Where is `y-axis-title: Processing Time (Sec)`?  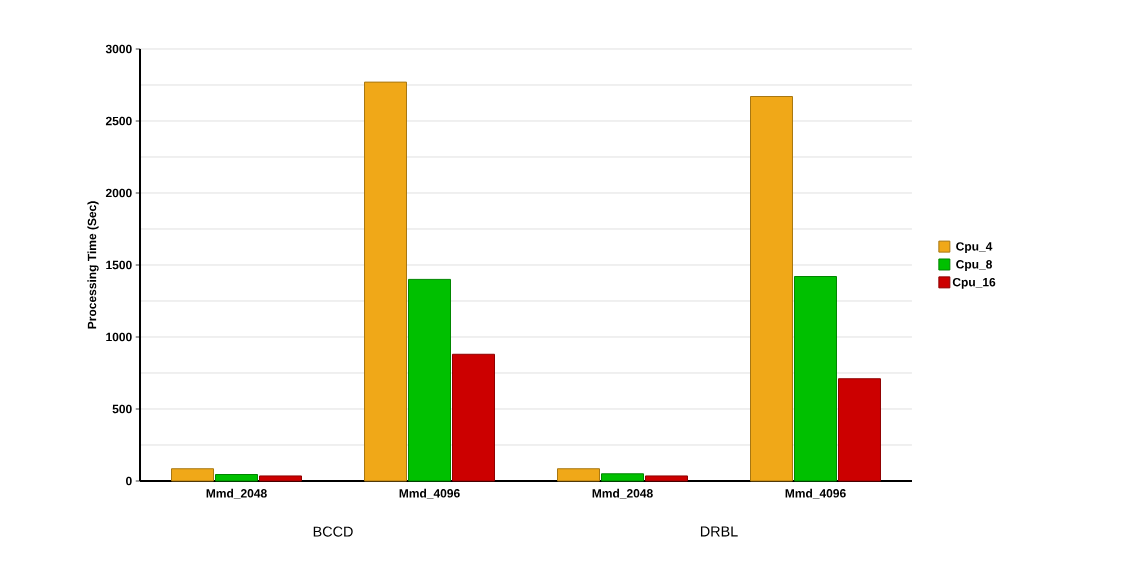
y-axis-title: Processing Time (Sec) is located at coordinates (93, 265).